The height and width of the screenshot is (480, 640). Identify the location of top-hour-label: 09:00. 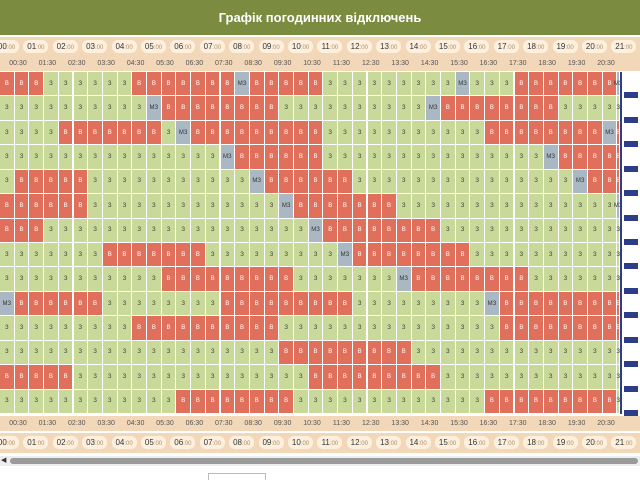
(271, 46).